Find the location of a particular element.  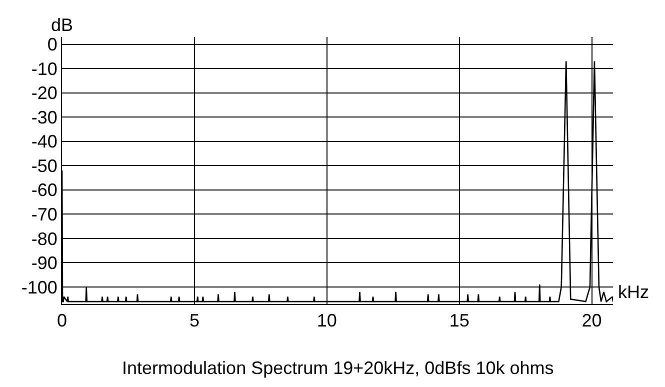

y-tick-label: -20 is located at coordinates (44, 93).